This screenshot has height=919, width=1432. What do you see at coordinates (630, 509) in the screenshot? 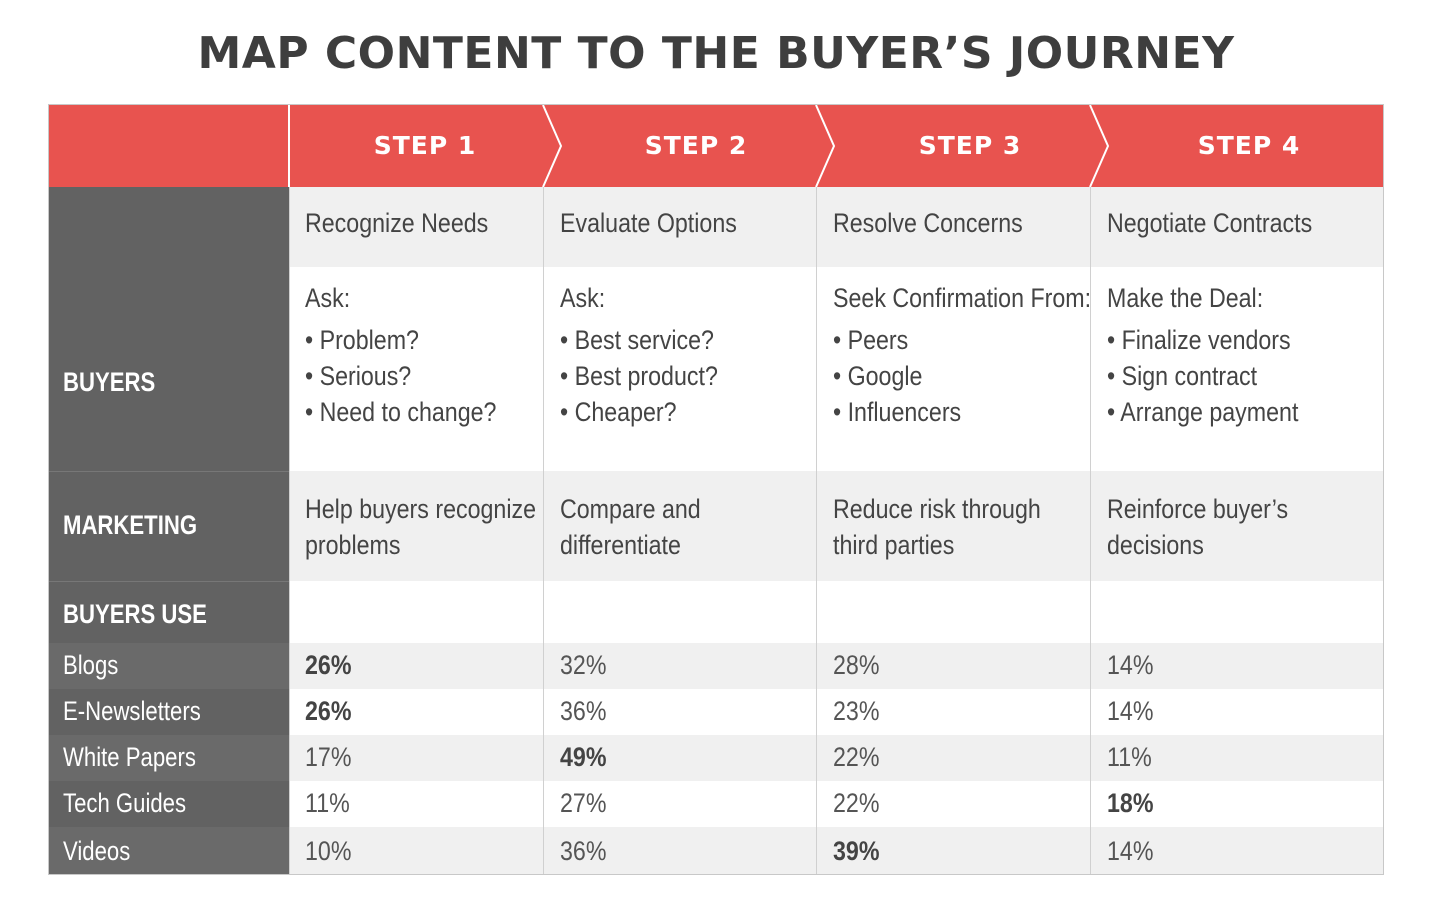
I see `marketing-line: Compare and` at bounding box center [630, 509].